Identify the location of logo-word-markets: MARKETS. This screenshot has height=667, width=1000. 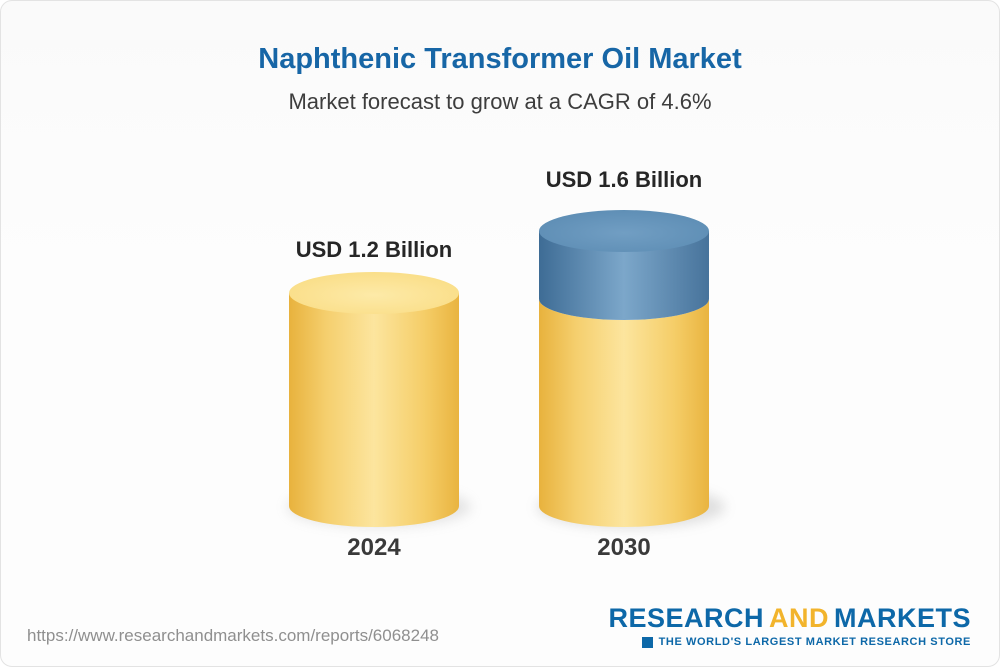
(902, 618).